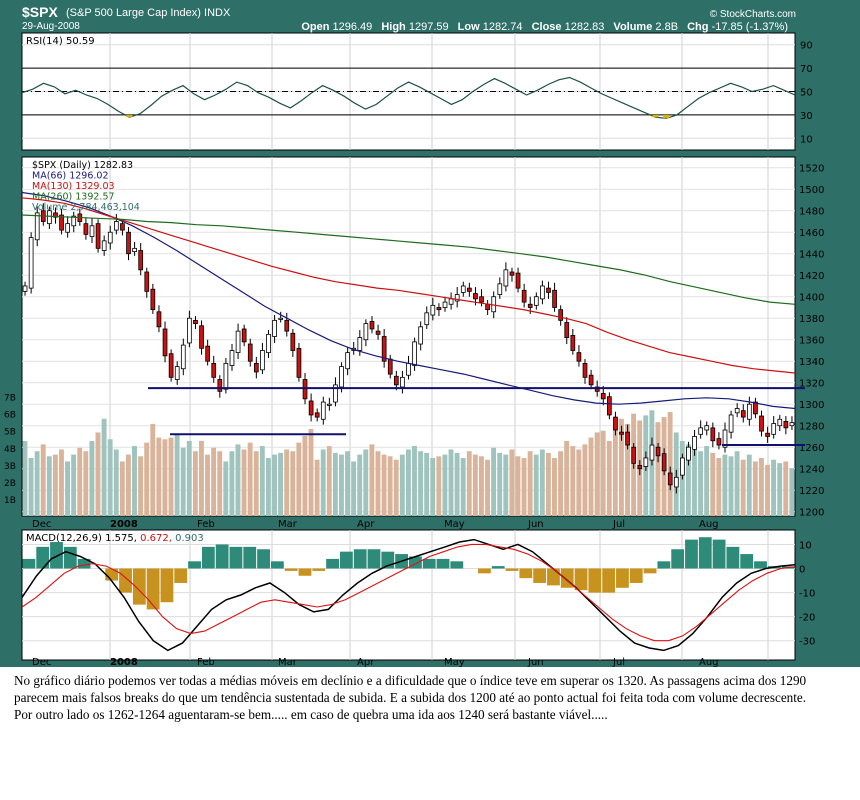 Image resolution: width=860 pixels, height=800 pixels. What do you see at coordinates (41, 662) in the screenshot?
I see `macd-x-tick: Dec` at bounding box center [41, 662].